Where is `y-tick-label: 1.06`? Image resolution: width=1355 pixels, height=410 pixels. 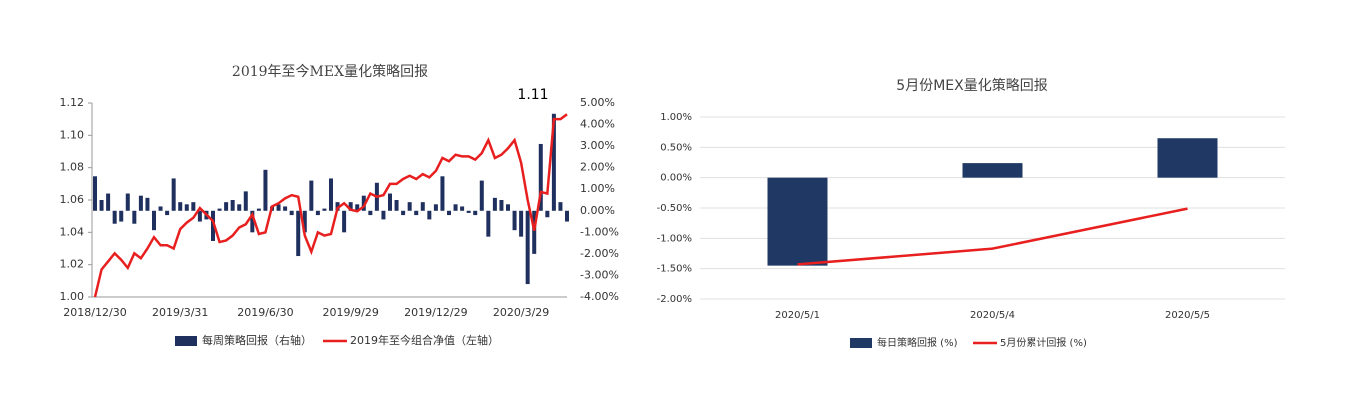
y-tick-label: 1.06 is located at coordinates (72, 199).